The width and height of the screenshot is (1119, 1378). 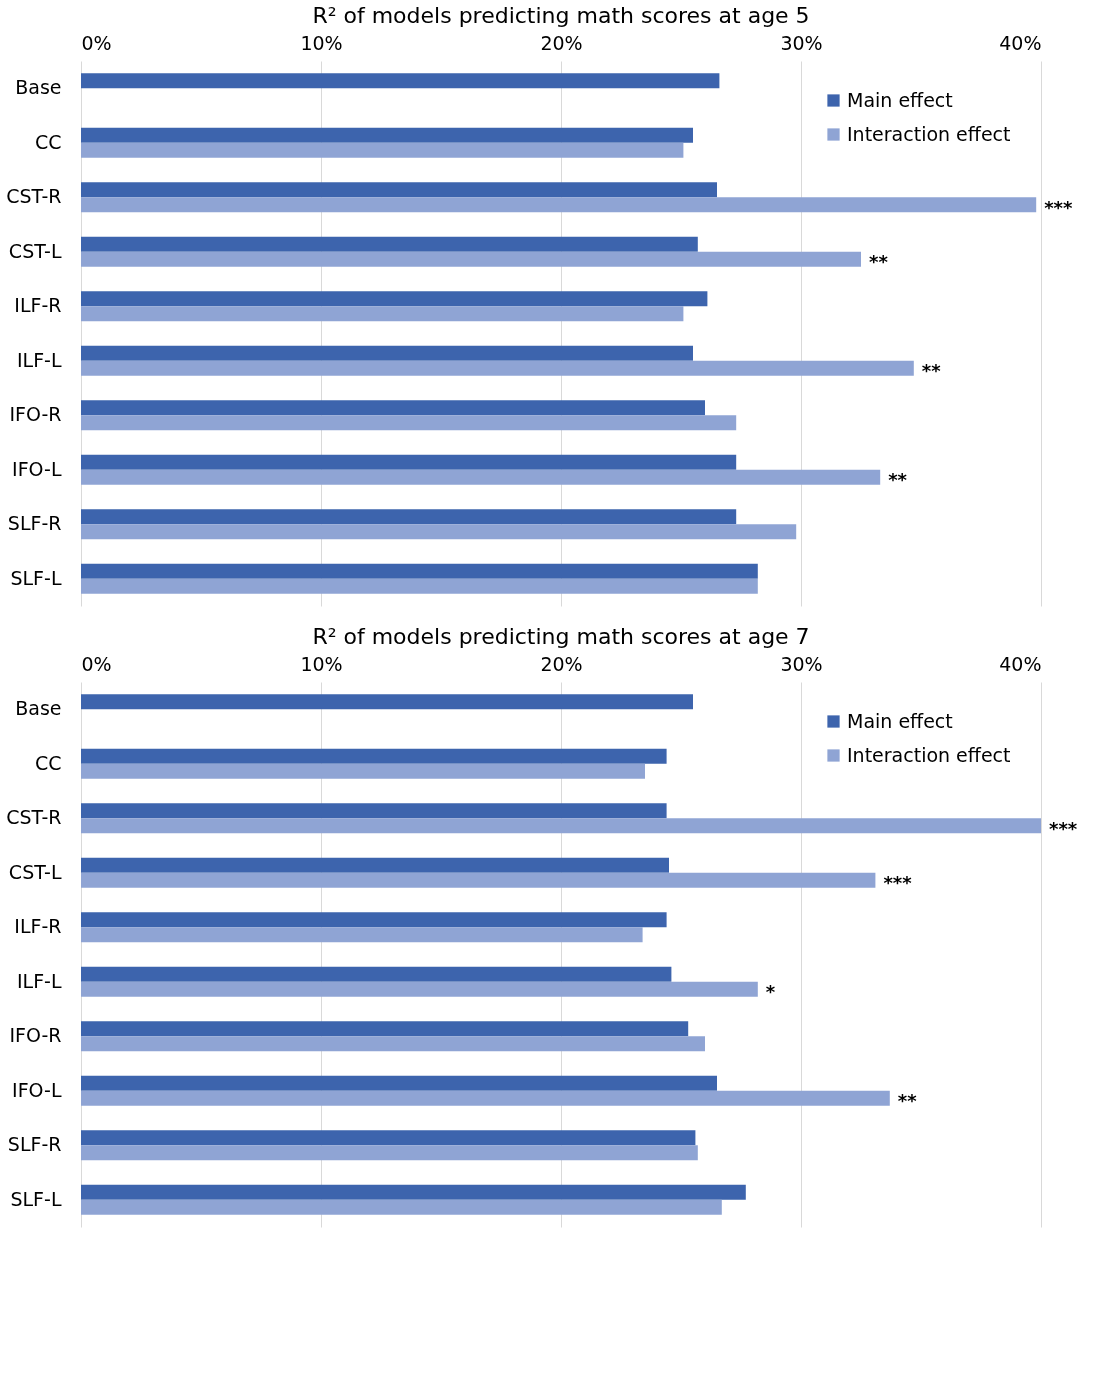 What do you see at coordinates (770, 992) in the screenshot?
I see `annotation: *` at bounding box center [770, 992].